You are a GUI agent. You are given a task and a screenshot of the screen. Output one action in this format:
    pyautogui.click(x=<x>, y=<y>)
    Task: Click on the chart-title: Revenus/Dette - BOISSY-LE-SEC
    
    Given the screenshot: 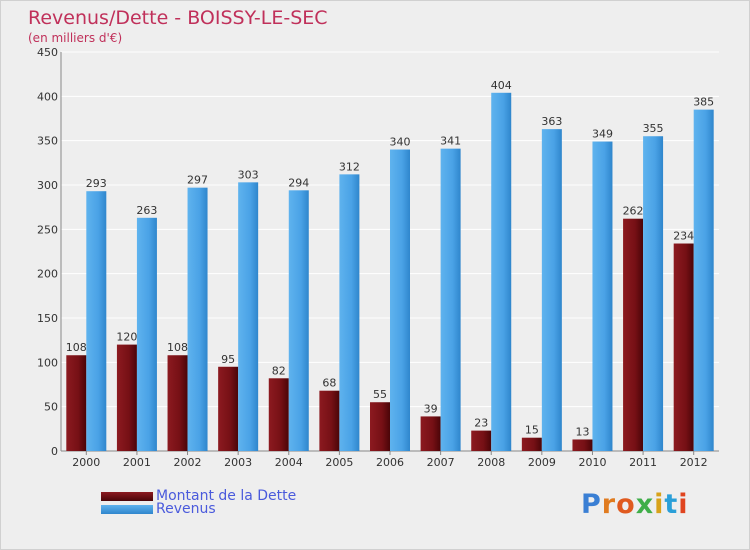 What is the action you would take?
    pyautogui.click(x=178, y=18)
    